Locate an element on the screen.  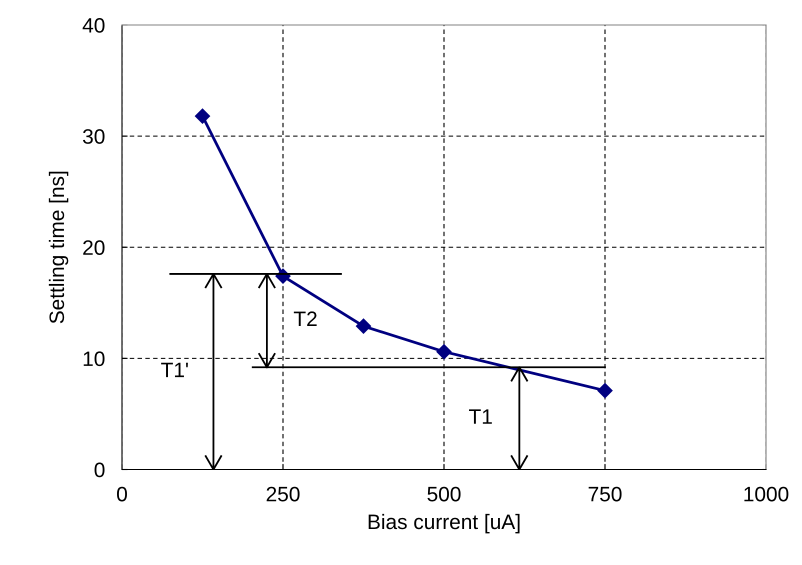
annotation: T1' is located at coordinates (174, 370).